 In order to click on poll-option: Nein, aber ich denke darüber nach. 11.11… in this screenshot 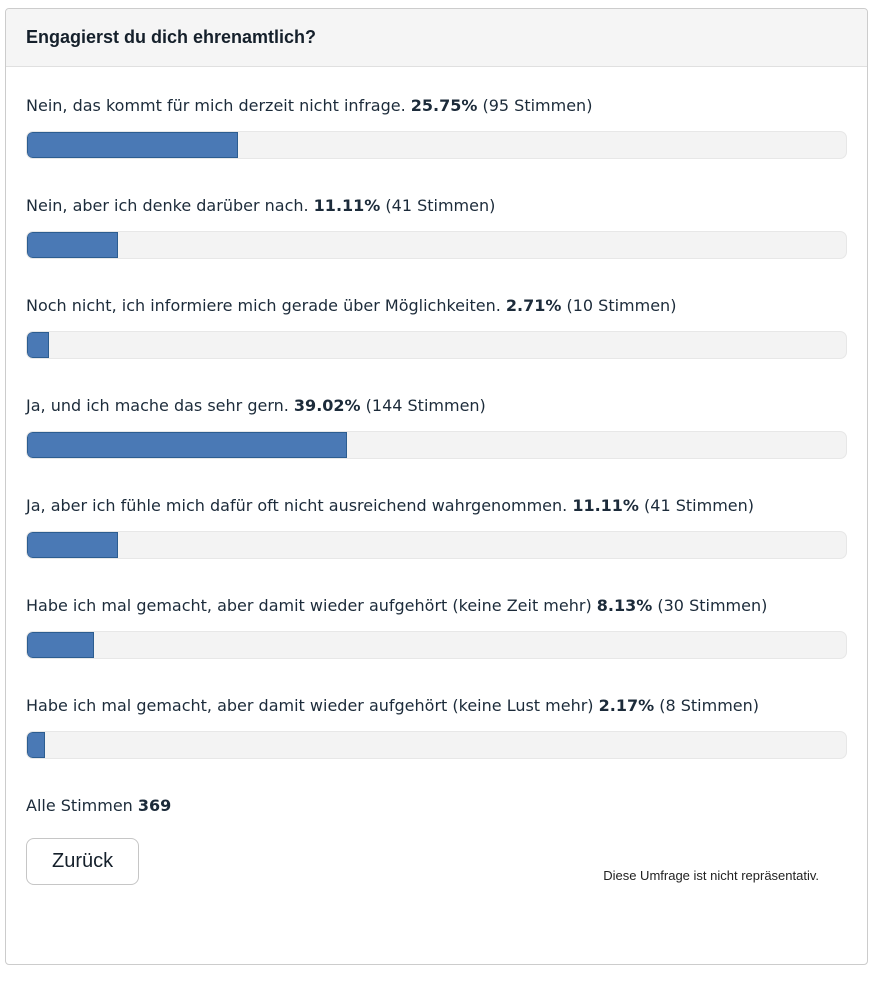, I will do `click(436, 226)`.